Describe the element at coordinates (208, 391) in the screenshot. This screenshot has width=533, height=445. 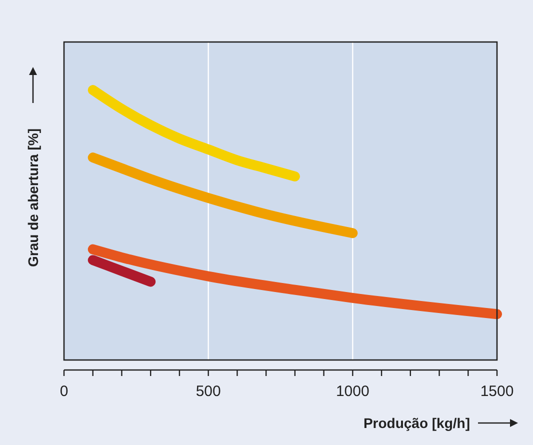
I see `x-tick-label: 500` at that location.